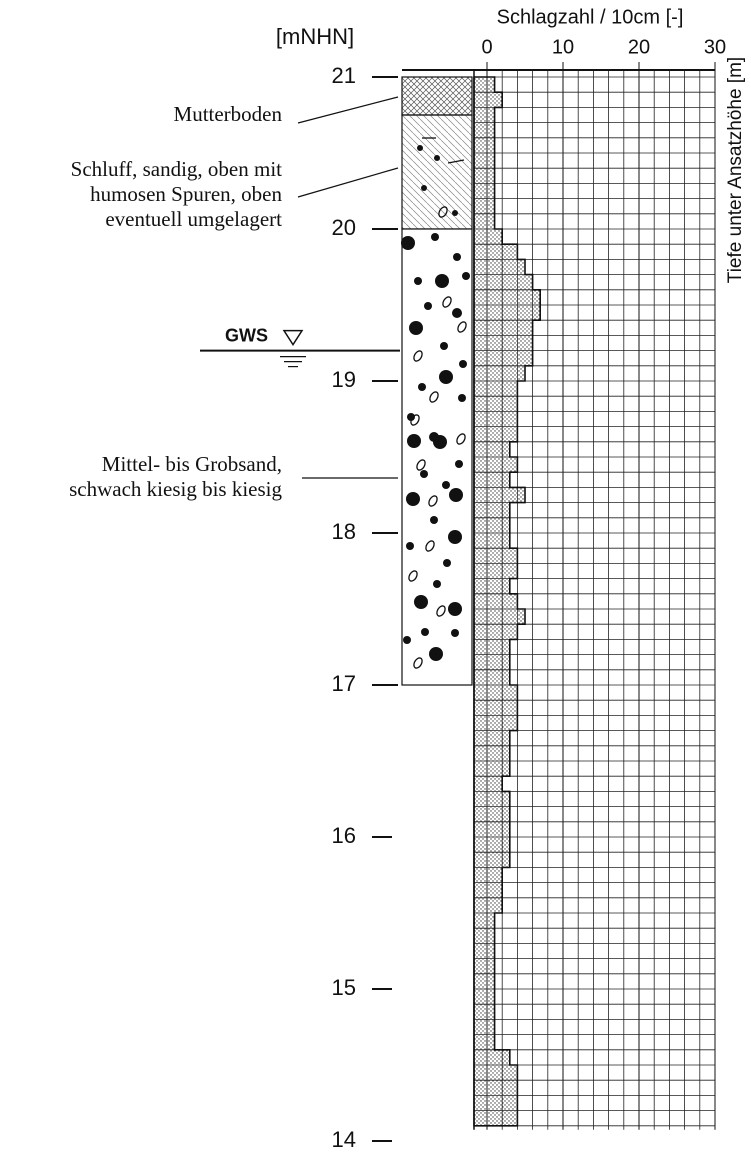 The width and height of the screenshot is (751, 1155). I want to click on layer-label: humosen Spuren, oben, so click(186, 194).